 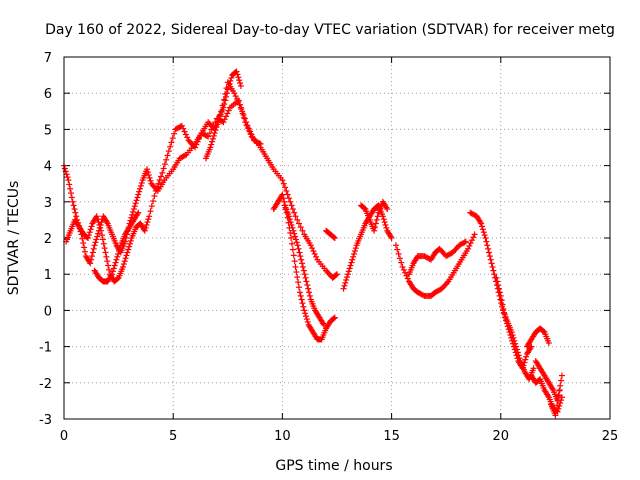 I want to click on y-tick-label: 7, so click(x=48, y=58).